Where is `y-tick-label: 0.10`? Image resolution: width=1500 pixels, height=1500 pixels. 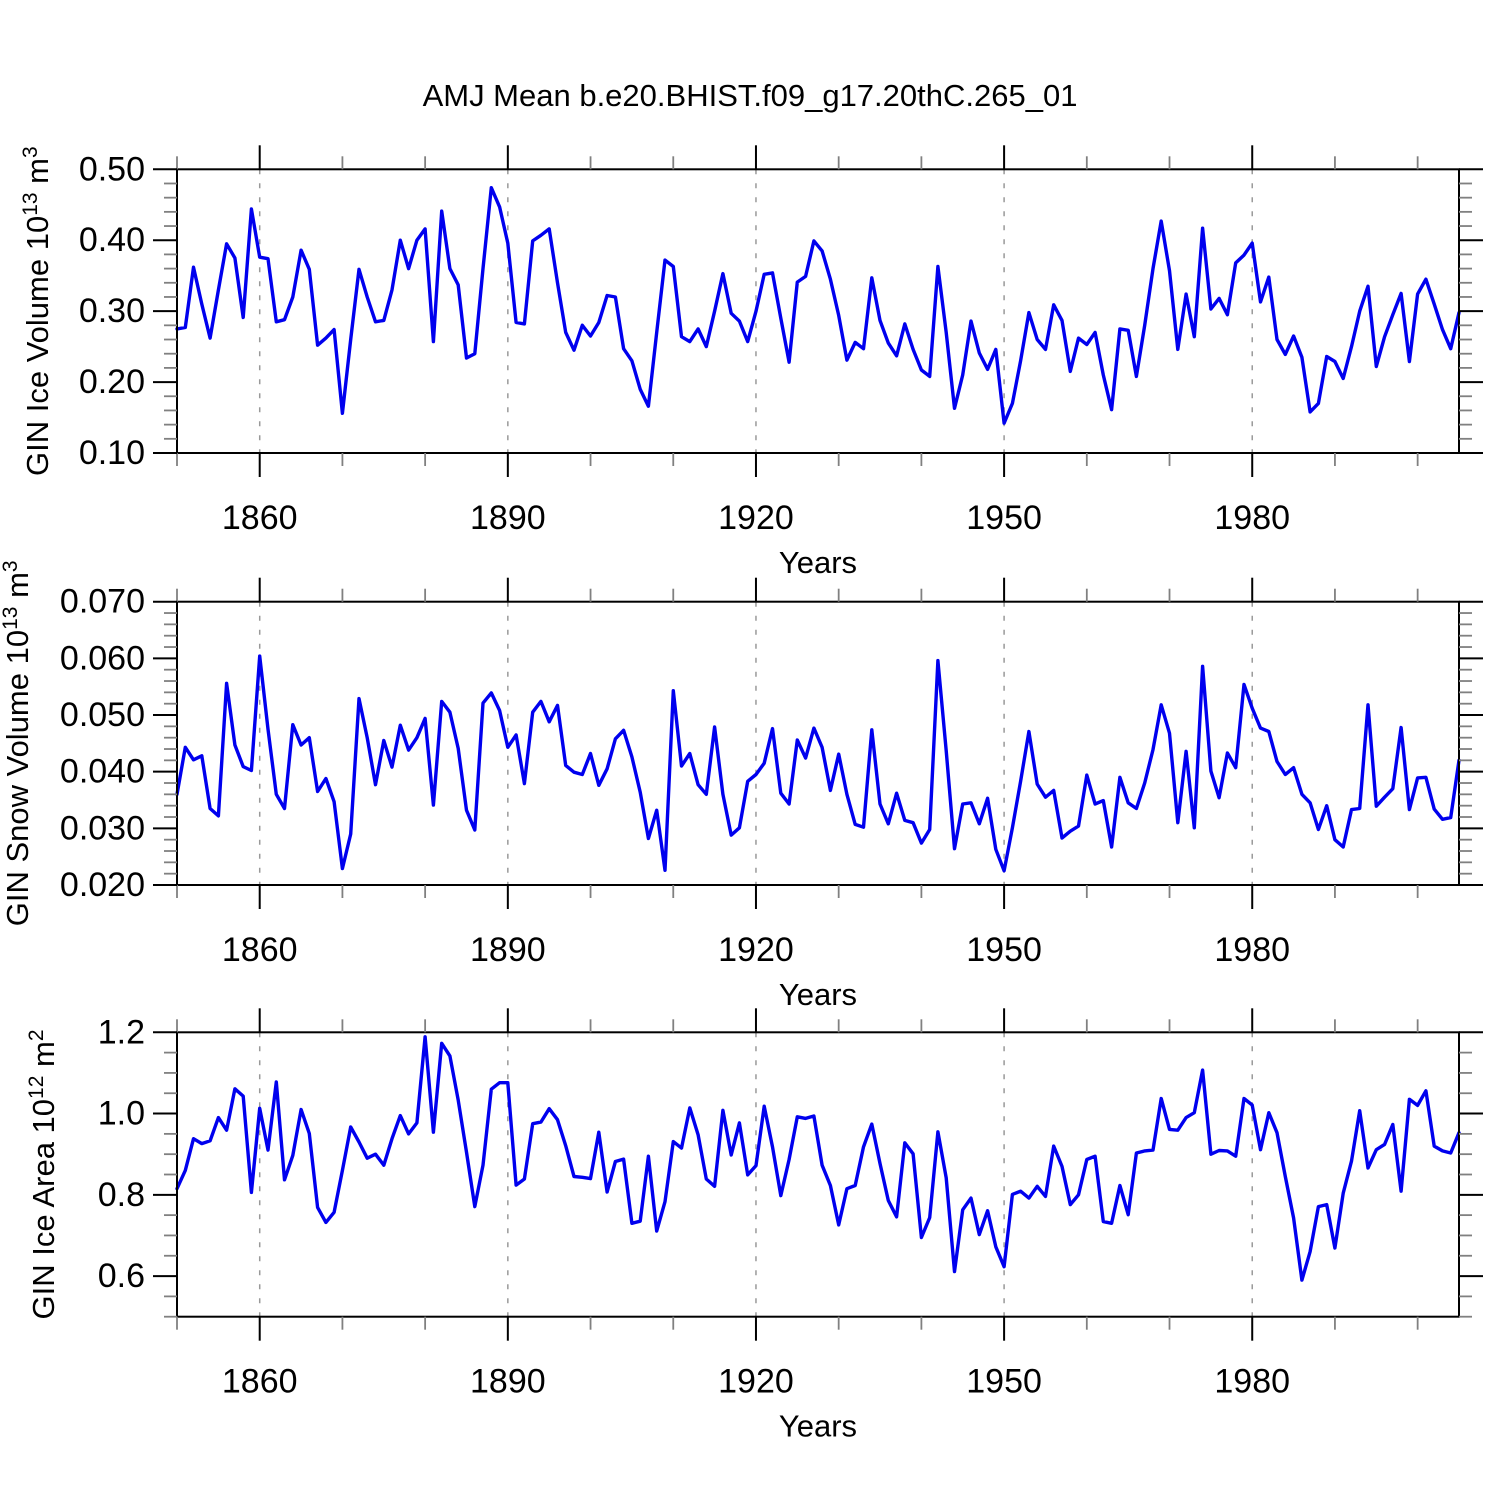
y-tick-label: 0.10 is located at coordinates (112, 453).